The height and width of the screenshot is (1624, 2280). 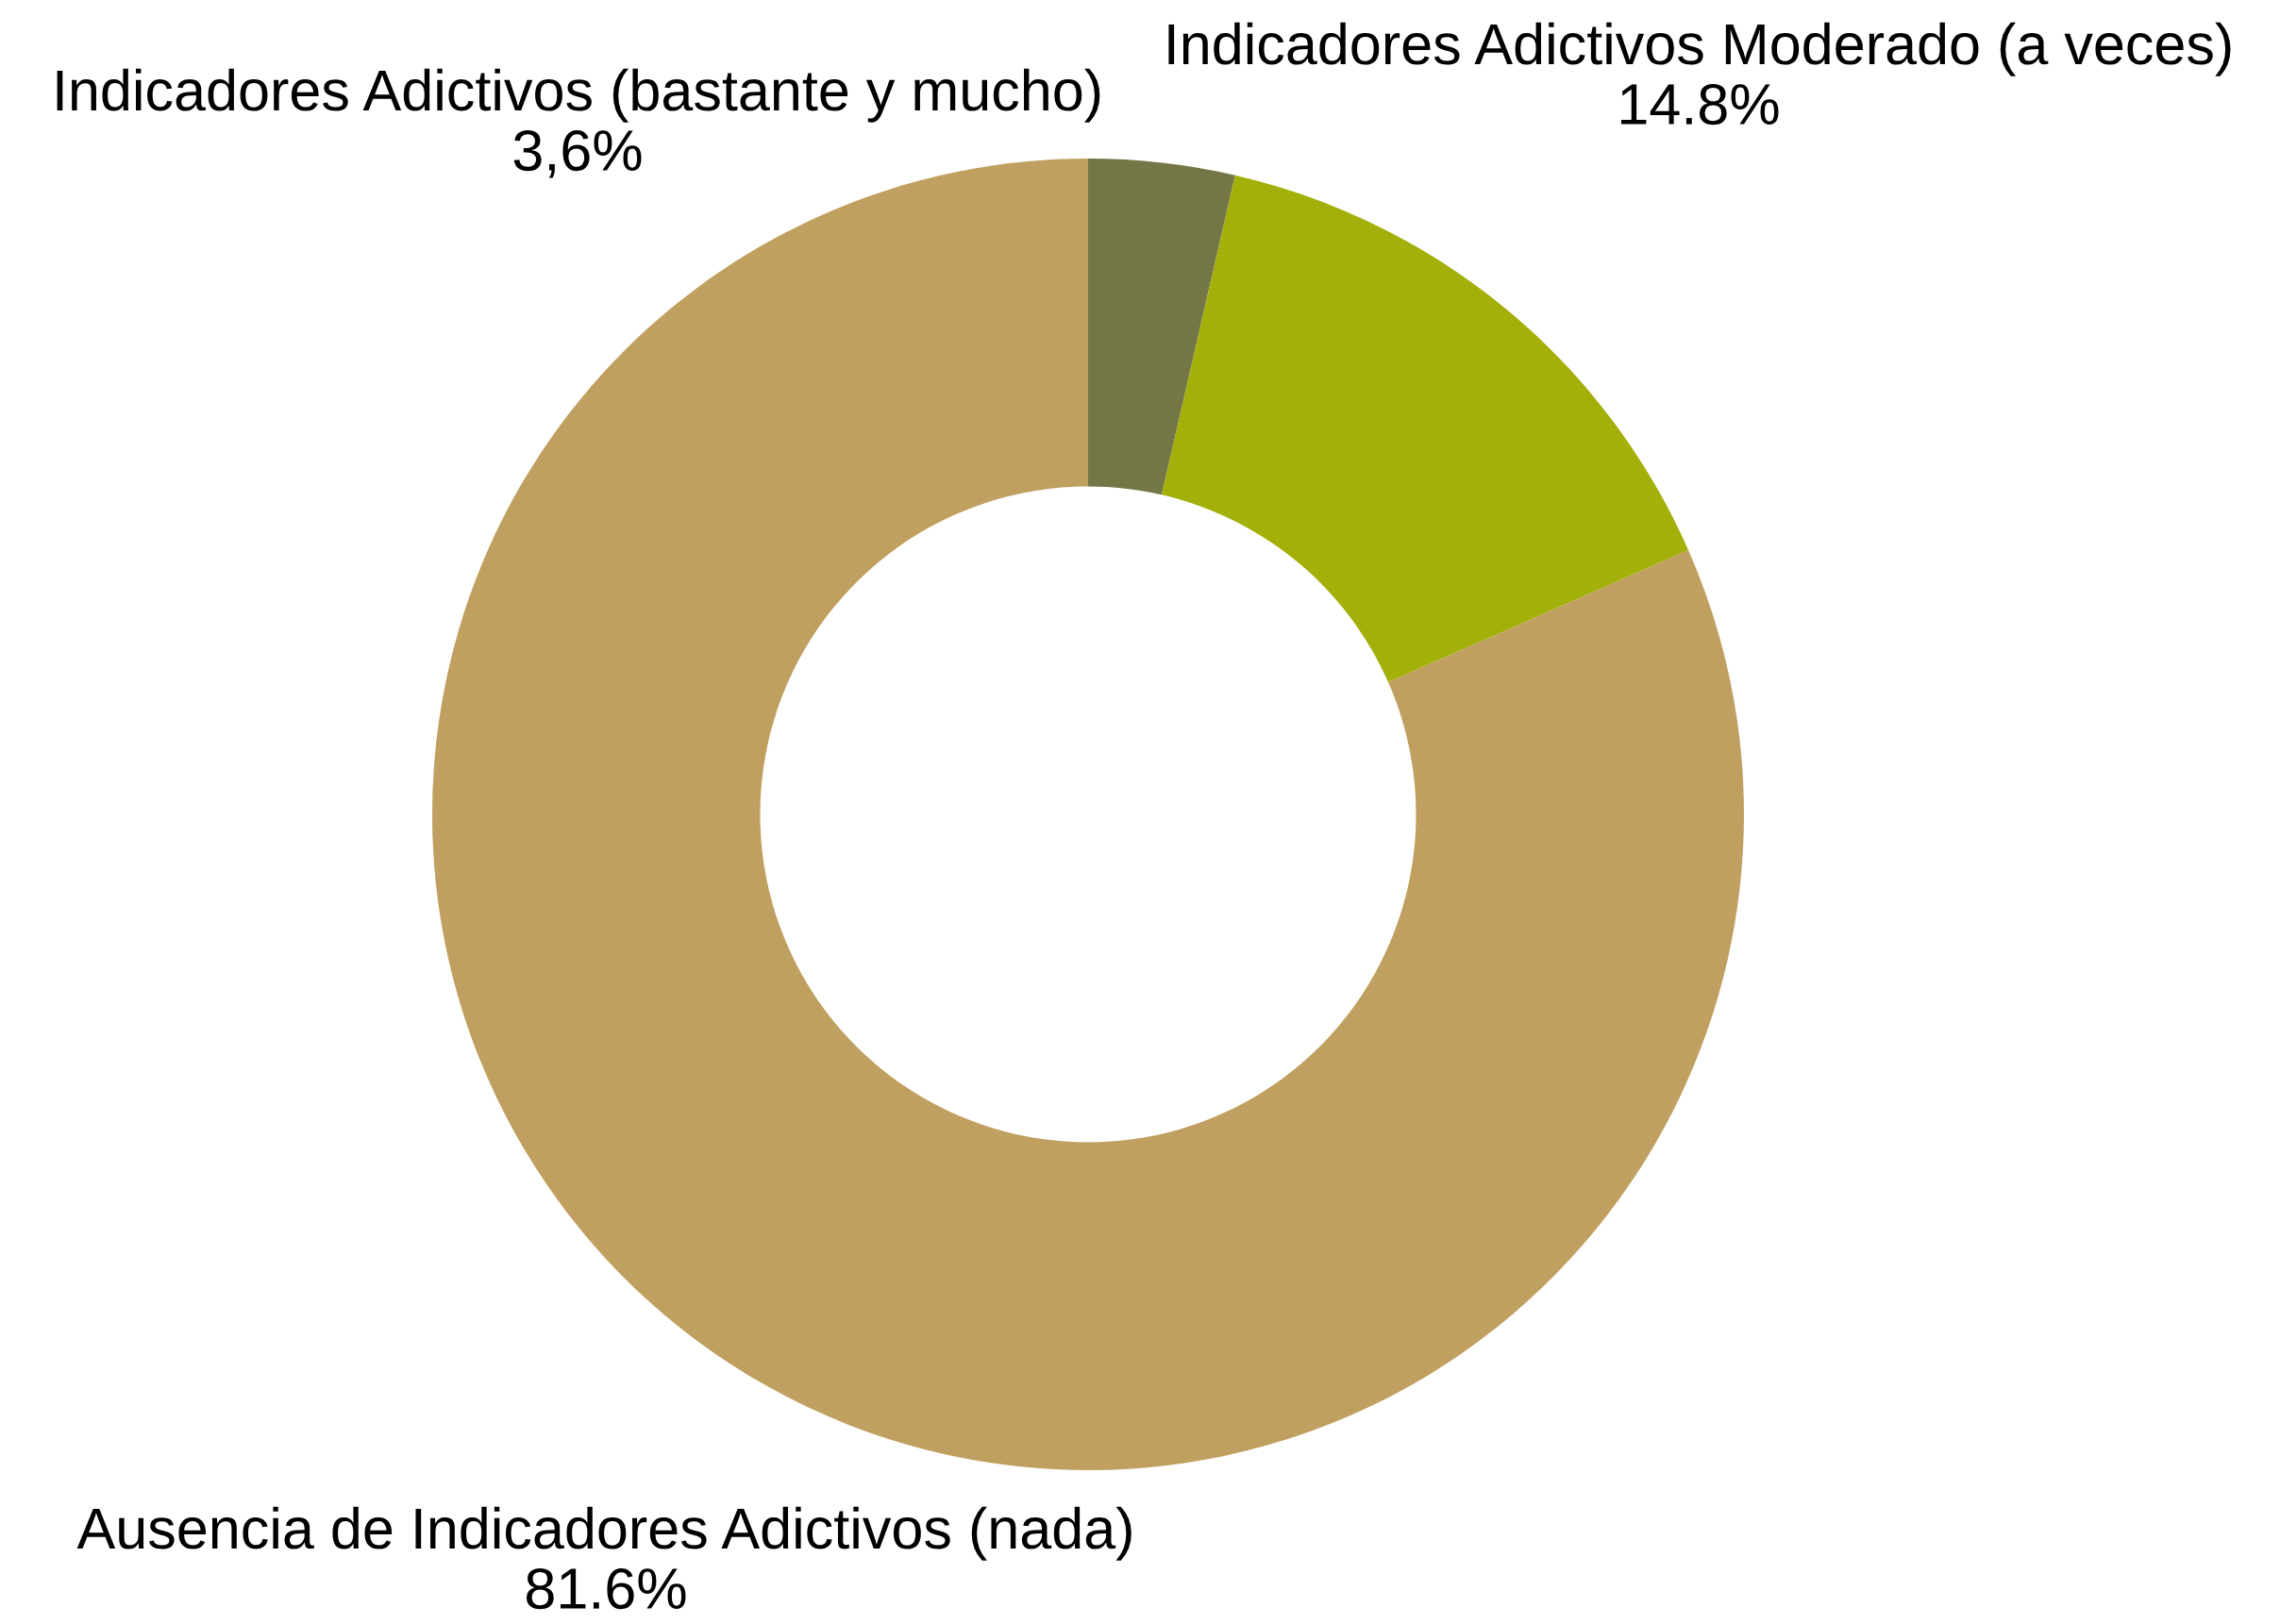 I want to click on slice-label: Indicadores Adictivos (bastante y mucho), so click(x=578, y=95).